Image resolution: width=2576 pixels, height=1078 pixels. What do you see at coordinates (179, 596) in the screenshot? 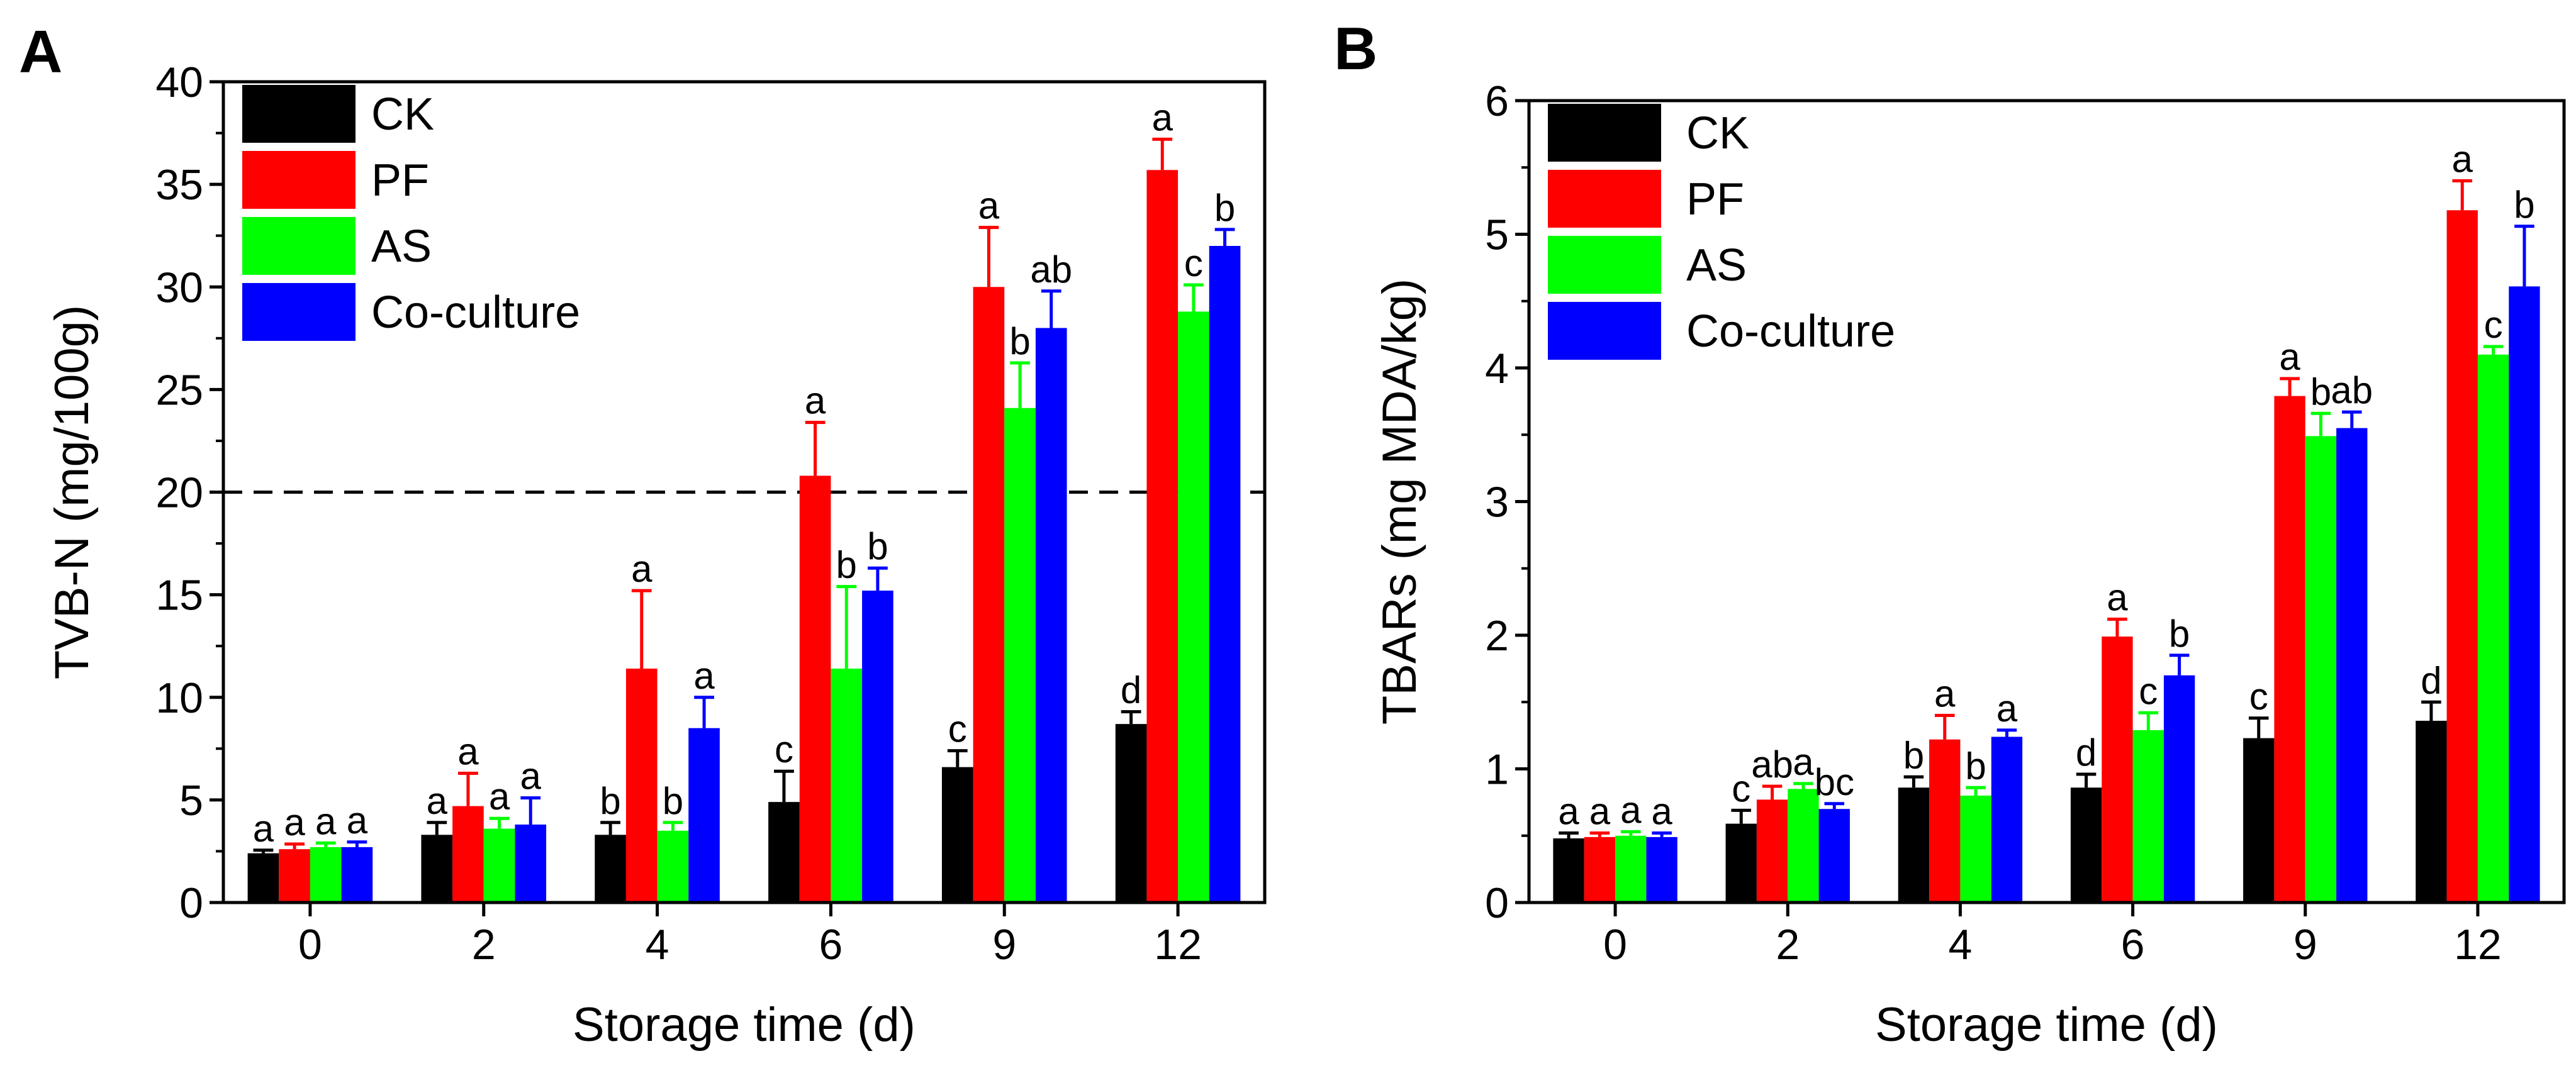
I see `y-tick-label: 15` at bounding box center [179, 596].